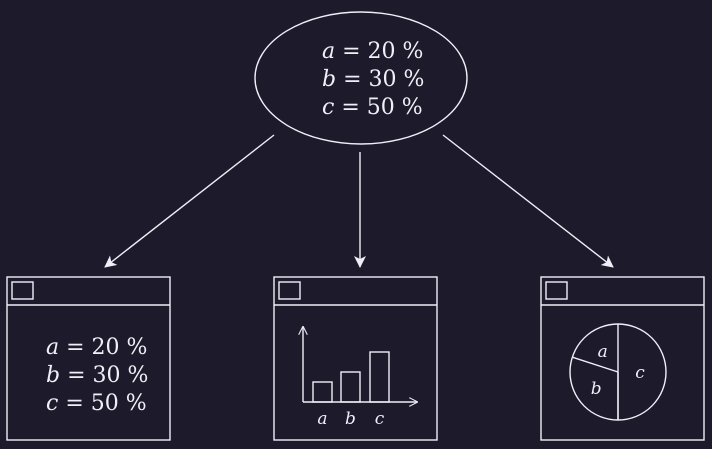 The width and height of the screenshot is (712, 449). I want to click on text-view-values: a = 20 % b = 30 % c = 50 %, so click(97, 375).